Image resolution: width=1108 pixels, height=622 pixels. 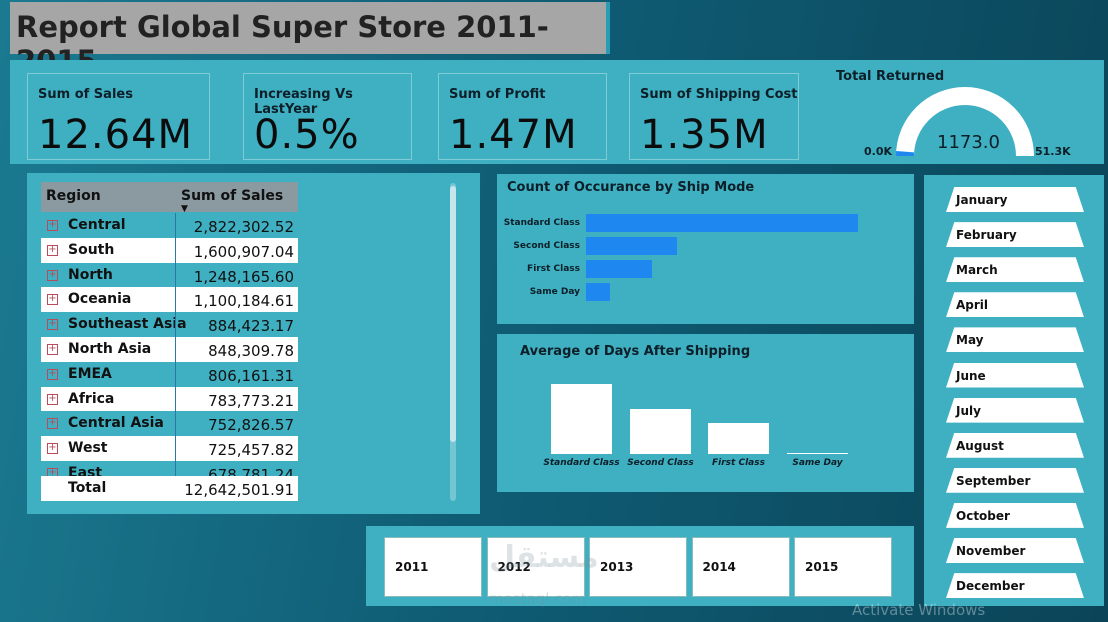 What do you see at coordinates (127, 324) in the screenshot?
I see `region-name: Southeast Asia` at bounding box center [127, 324].